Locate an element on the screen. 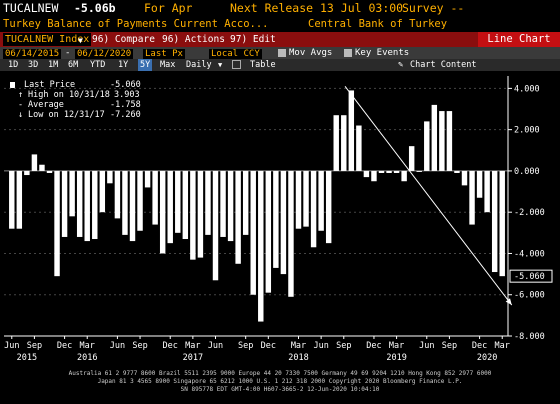 Image resolution: width=560 pixels, height=404 pixels. legend-last-price-label: Last Price is located at coordinates (50, 85).